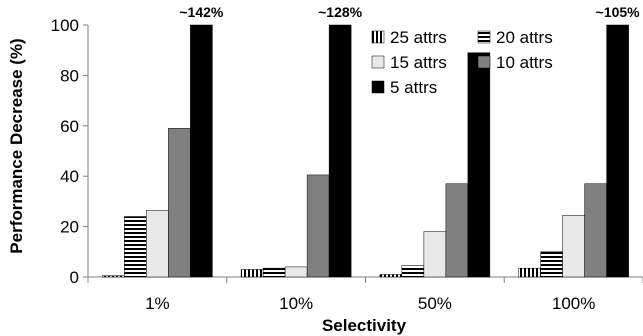 The width and height of the screenshot is (643, 336). What do you see at coordinates (69, 126) in the screenshot?
I see `y-tick-label: 60` at bounding box center [69, 126].